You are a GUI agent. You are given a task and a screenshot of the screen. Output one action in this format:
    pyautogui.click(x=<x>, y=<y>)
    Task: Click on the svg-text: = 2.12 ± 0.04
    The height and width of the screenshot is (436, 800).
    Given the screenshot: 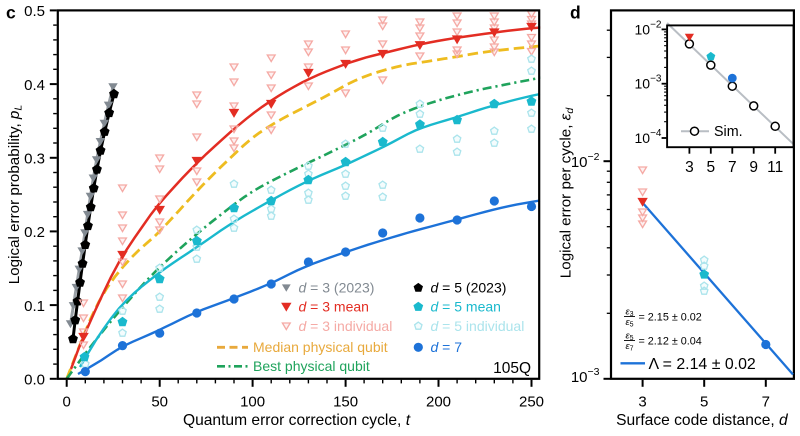 What is the action you would take?
    pyautogui.click(x=670, y=341)
    